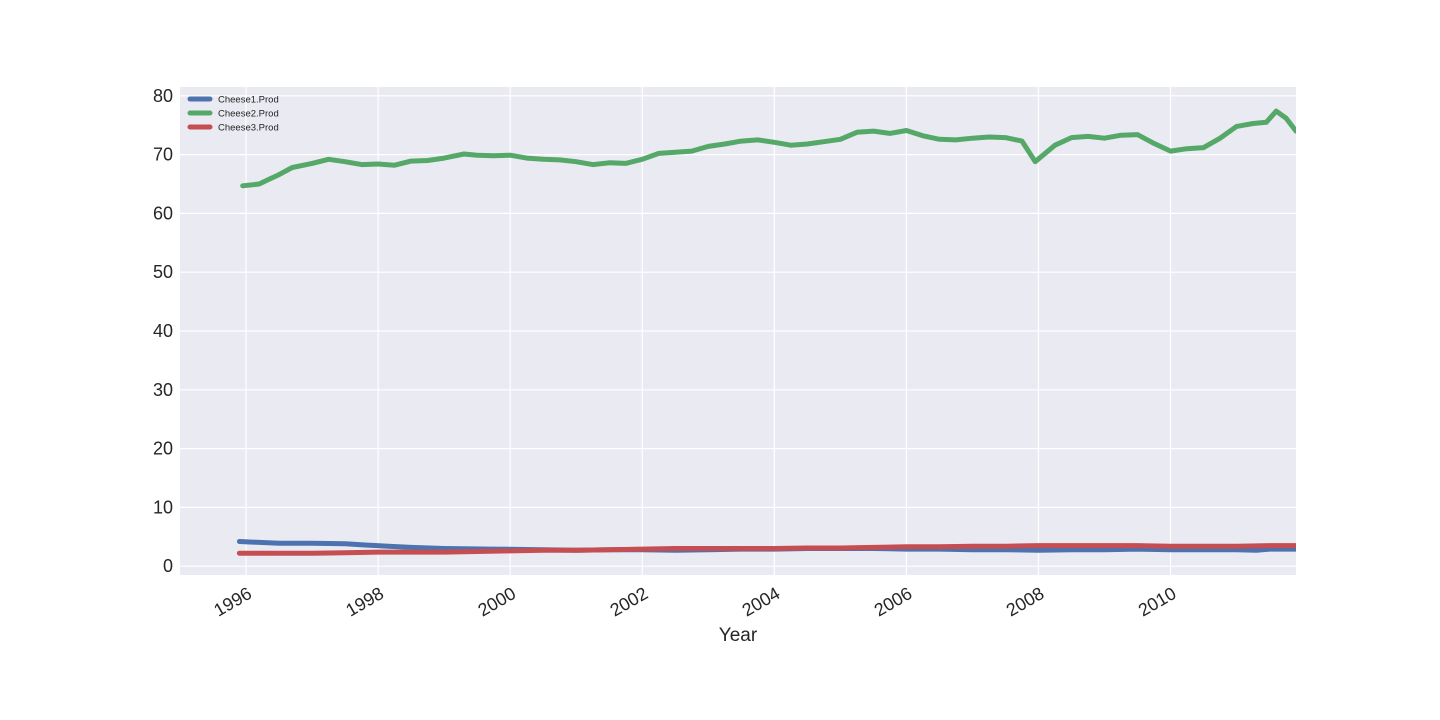 The height and width of the screenshot is (720, 1440). Describe the element at coordinates (738, 635) in the screenshot. I see `x-axis-label: Year` at that location.